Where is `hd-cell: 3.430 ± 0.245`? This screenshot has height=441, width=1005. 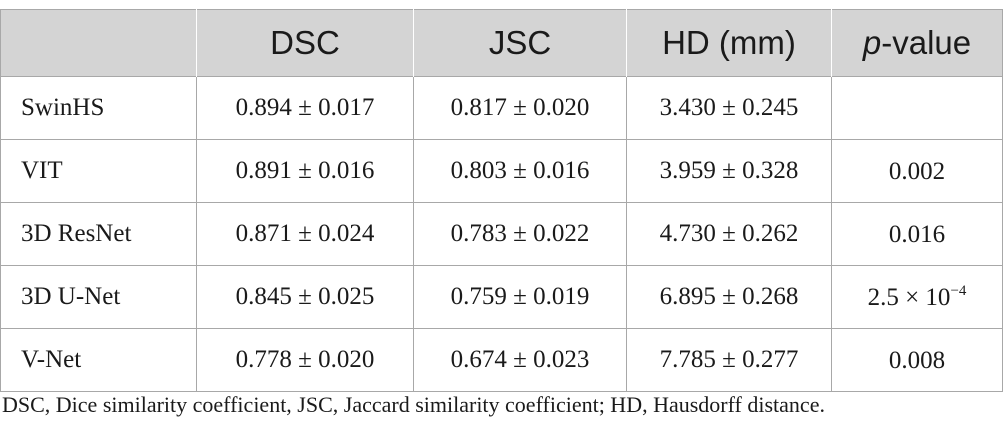
hd-cell: 3.430 ± 0.245 is located at coordinates (729, 108).